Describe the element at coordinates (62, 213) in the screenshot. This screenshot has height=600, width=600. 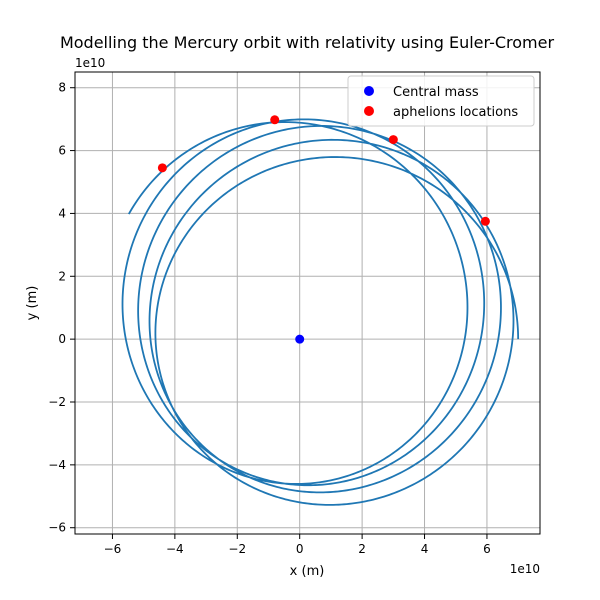
I see `y-tick-label: 4` at that location.